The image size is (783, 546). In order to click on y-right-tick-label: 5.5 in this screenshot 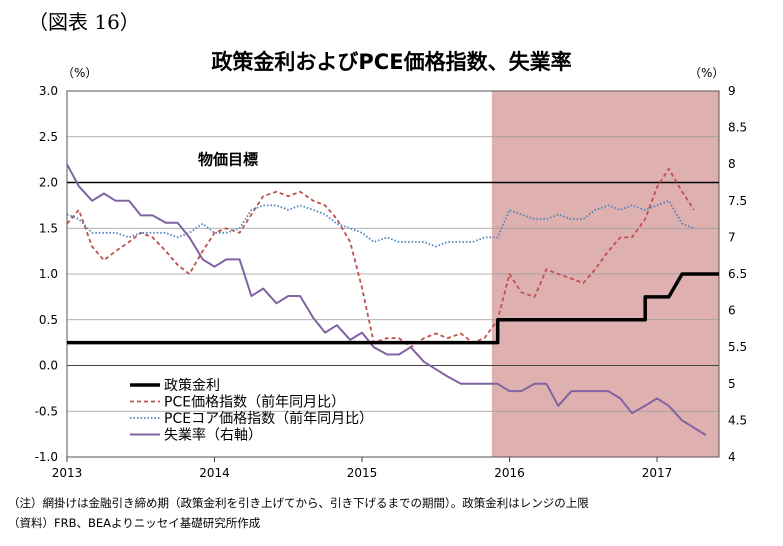, I will do `click(737, 347)`.